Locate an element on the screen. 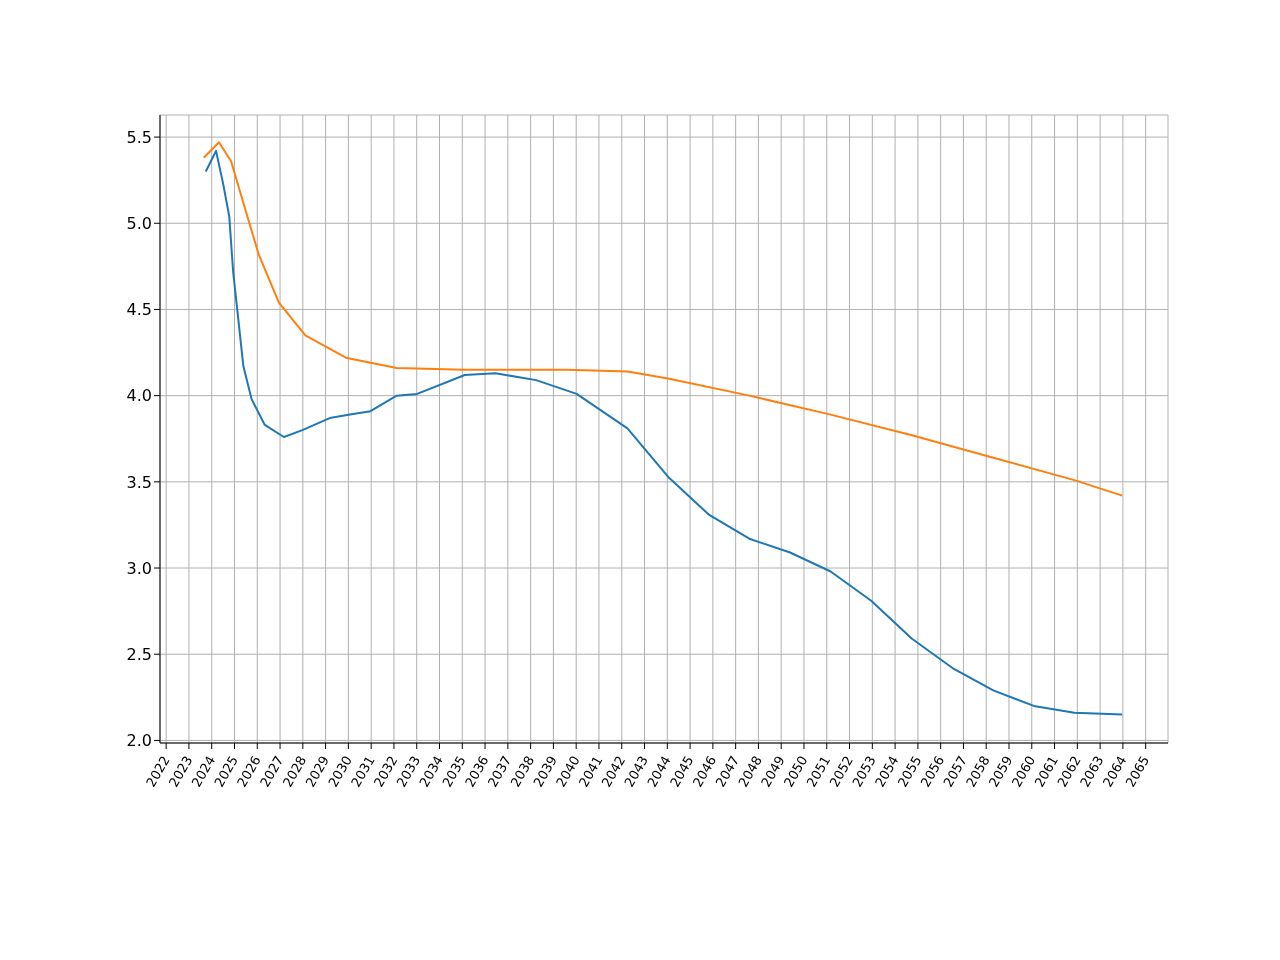  y-tick-label: 3.0 is located at coordinates (139, 568).